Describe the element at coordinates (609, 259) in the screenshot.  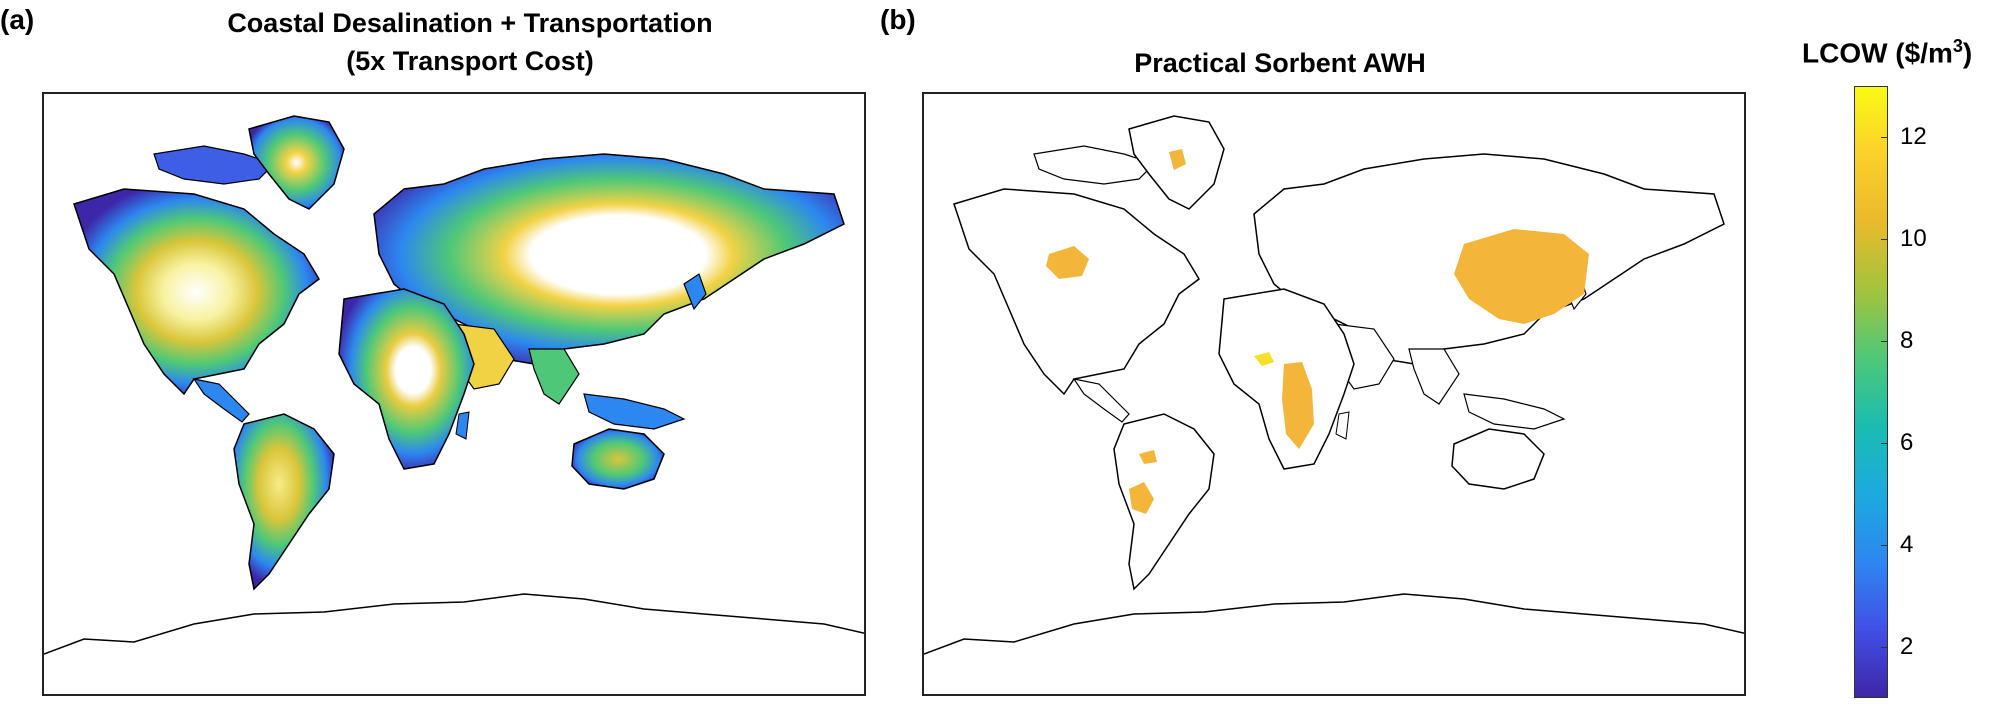
I see `eurasia-region` at that location.